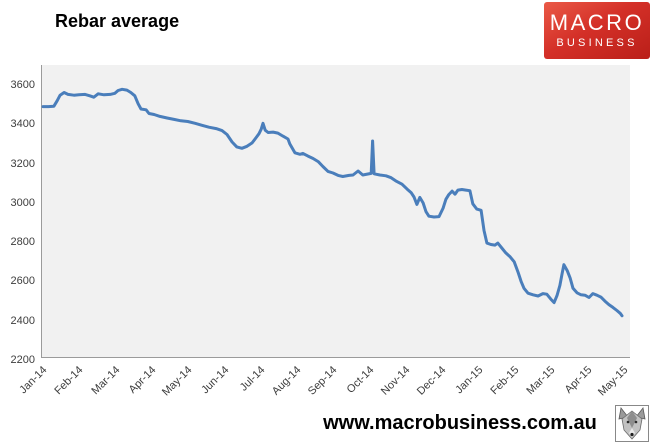 Image resolution: width=650 pixels, height=446 pixels. What do you see at coordinates (22, 360) in the screenshot?
I see `y-tick-label: 2200` at bounding box center [22, 360].